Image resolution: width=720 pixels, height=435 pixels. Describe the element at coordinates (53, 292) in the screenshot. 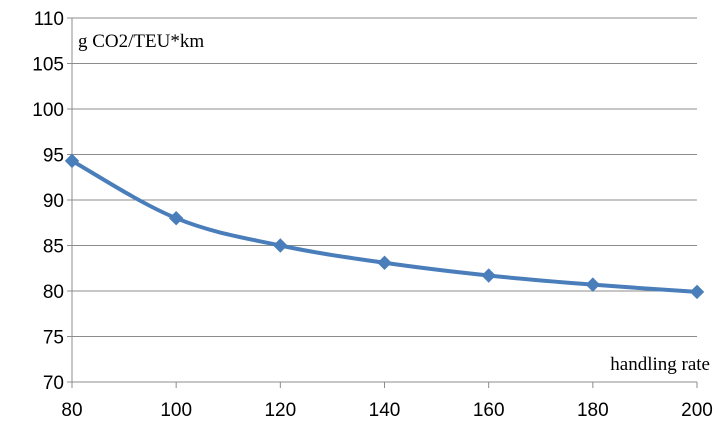

I see `y-tick-label: 80` at that location.